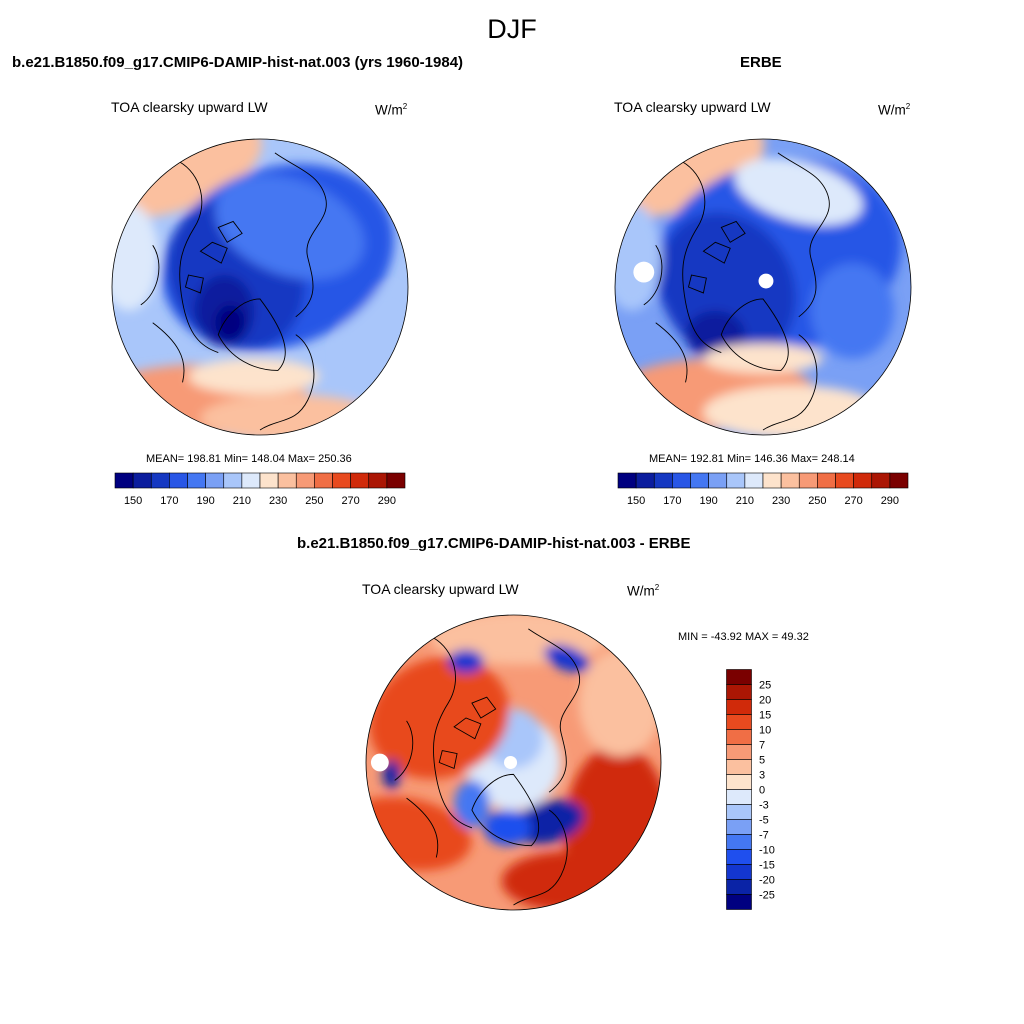  Describe the element at coordinates (767, 851) in the screenshot. I see `panel3-colorbar-tick-label: -10` at that location.